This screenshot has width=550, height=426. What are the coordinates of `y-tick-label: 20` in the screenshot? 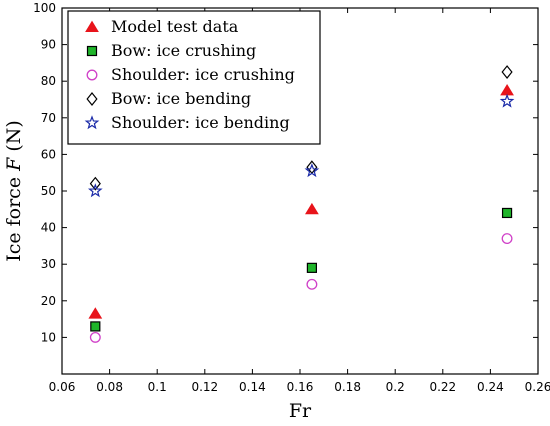 It's located at (48, 301).